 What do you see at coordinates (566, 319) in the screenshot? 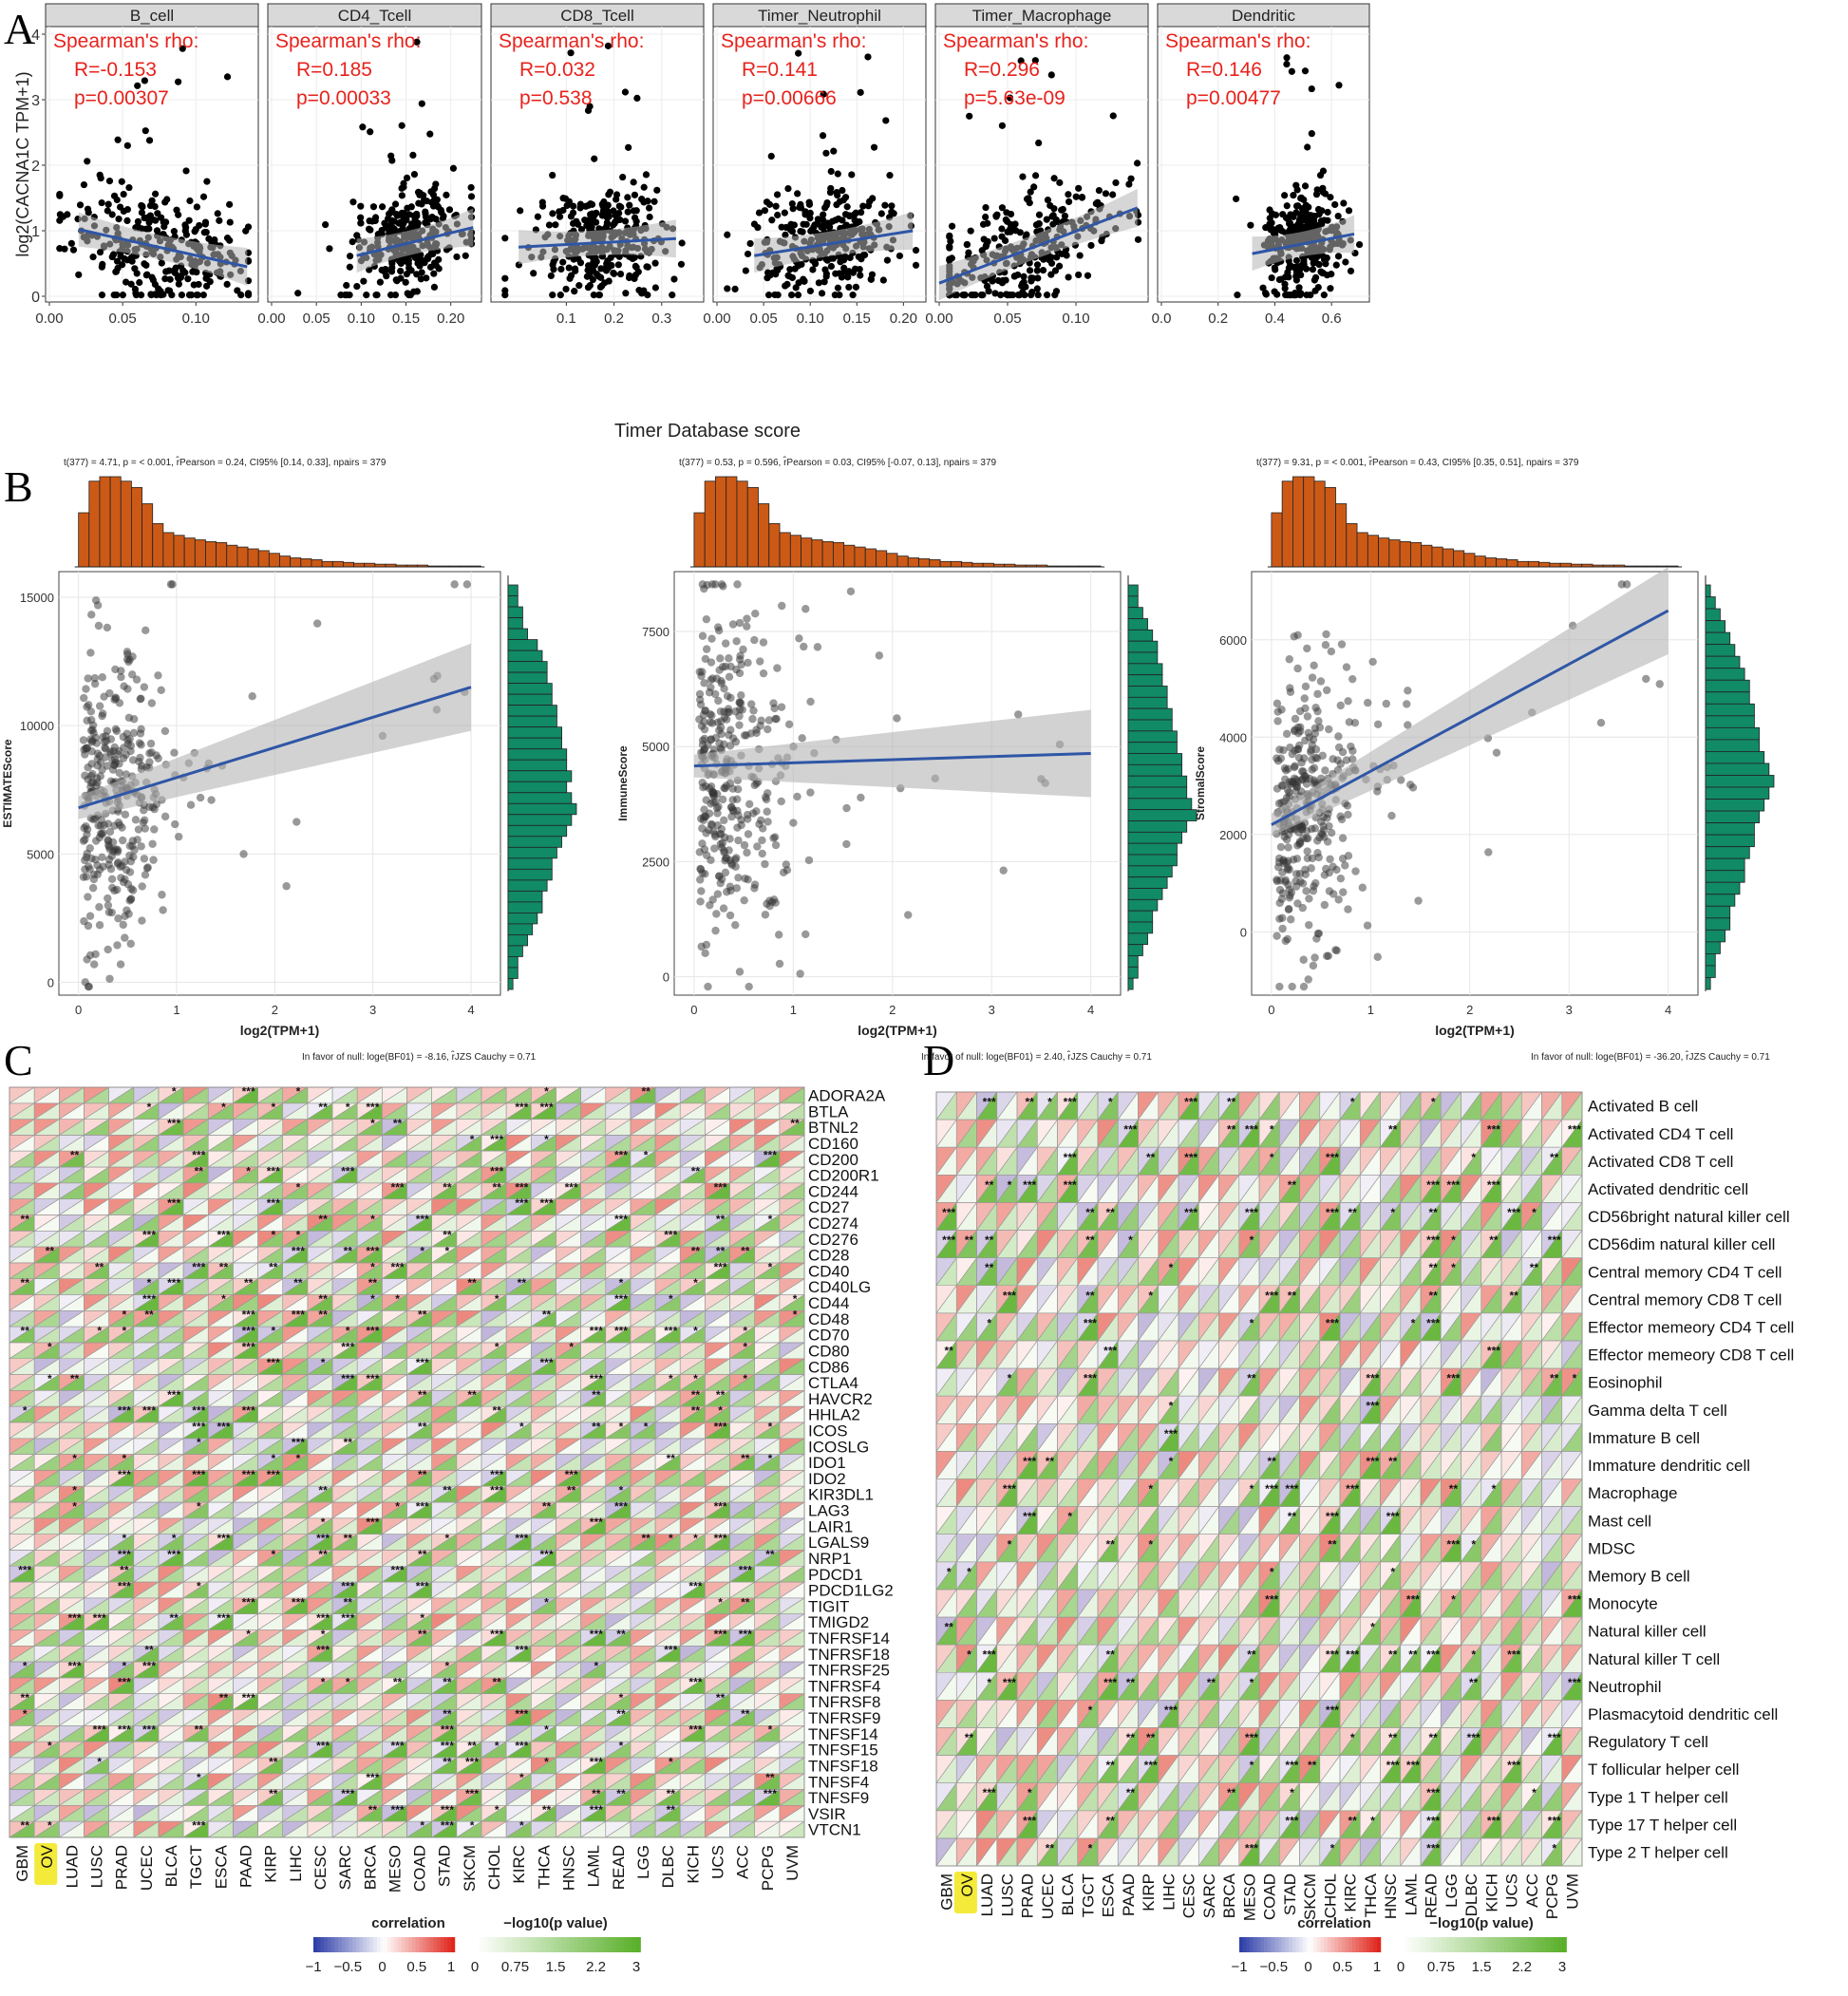
I see `a-xtick-label: 0.1` at bounding box center [566, 319].